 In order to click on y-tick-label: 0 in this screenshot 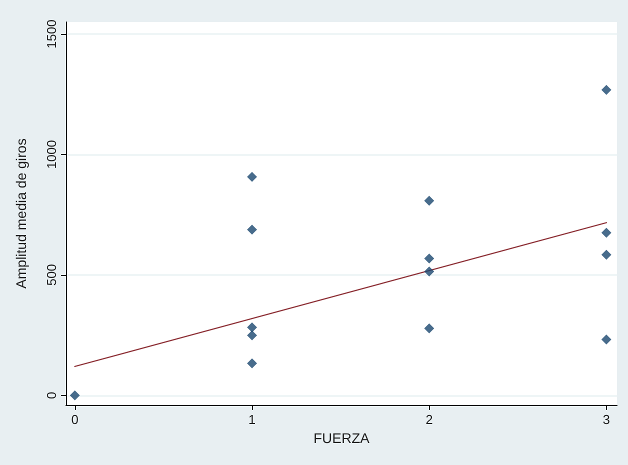, I will do `click(51, 395)`.